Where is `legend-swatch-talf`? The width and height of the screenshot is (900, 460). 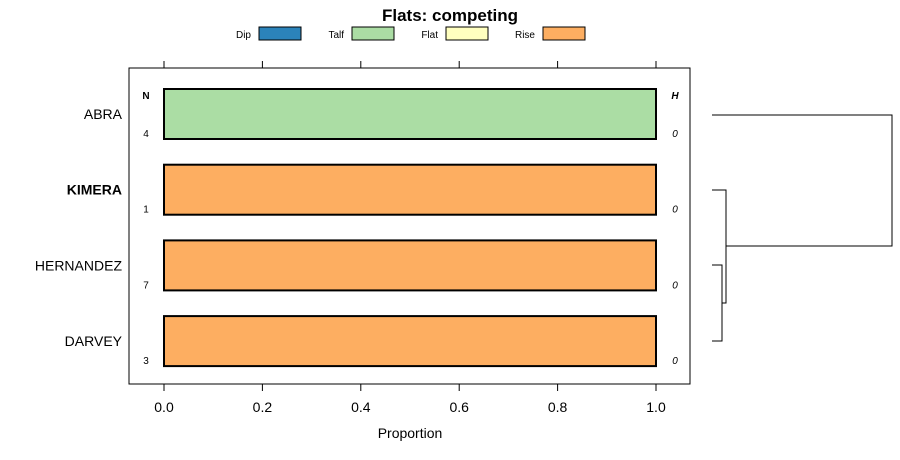 legend-swatch-talf is located at coordinates (373, 33).